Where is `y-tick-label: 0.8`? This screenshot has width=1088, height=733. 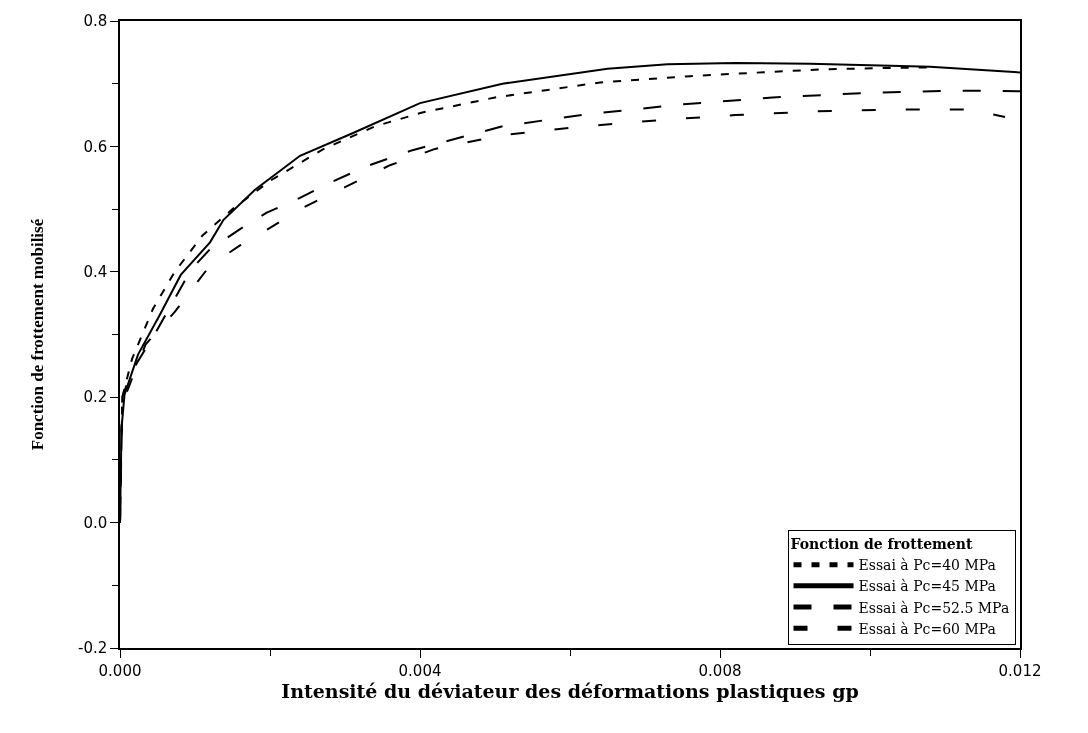
y-tick-label: 0.8 is located at coordinates (95, 21).